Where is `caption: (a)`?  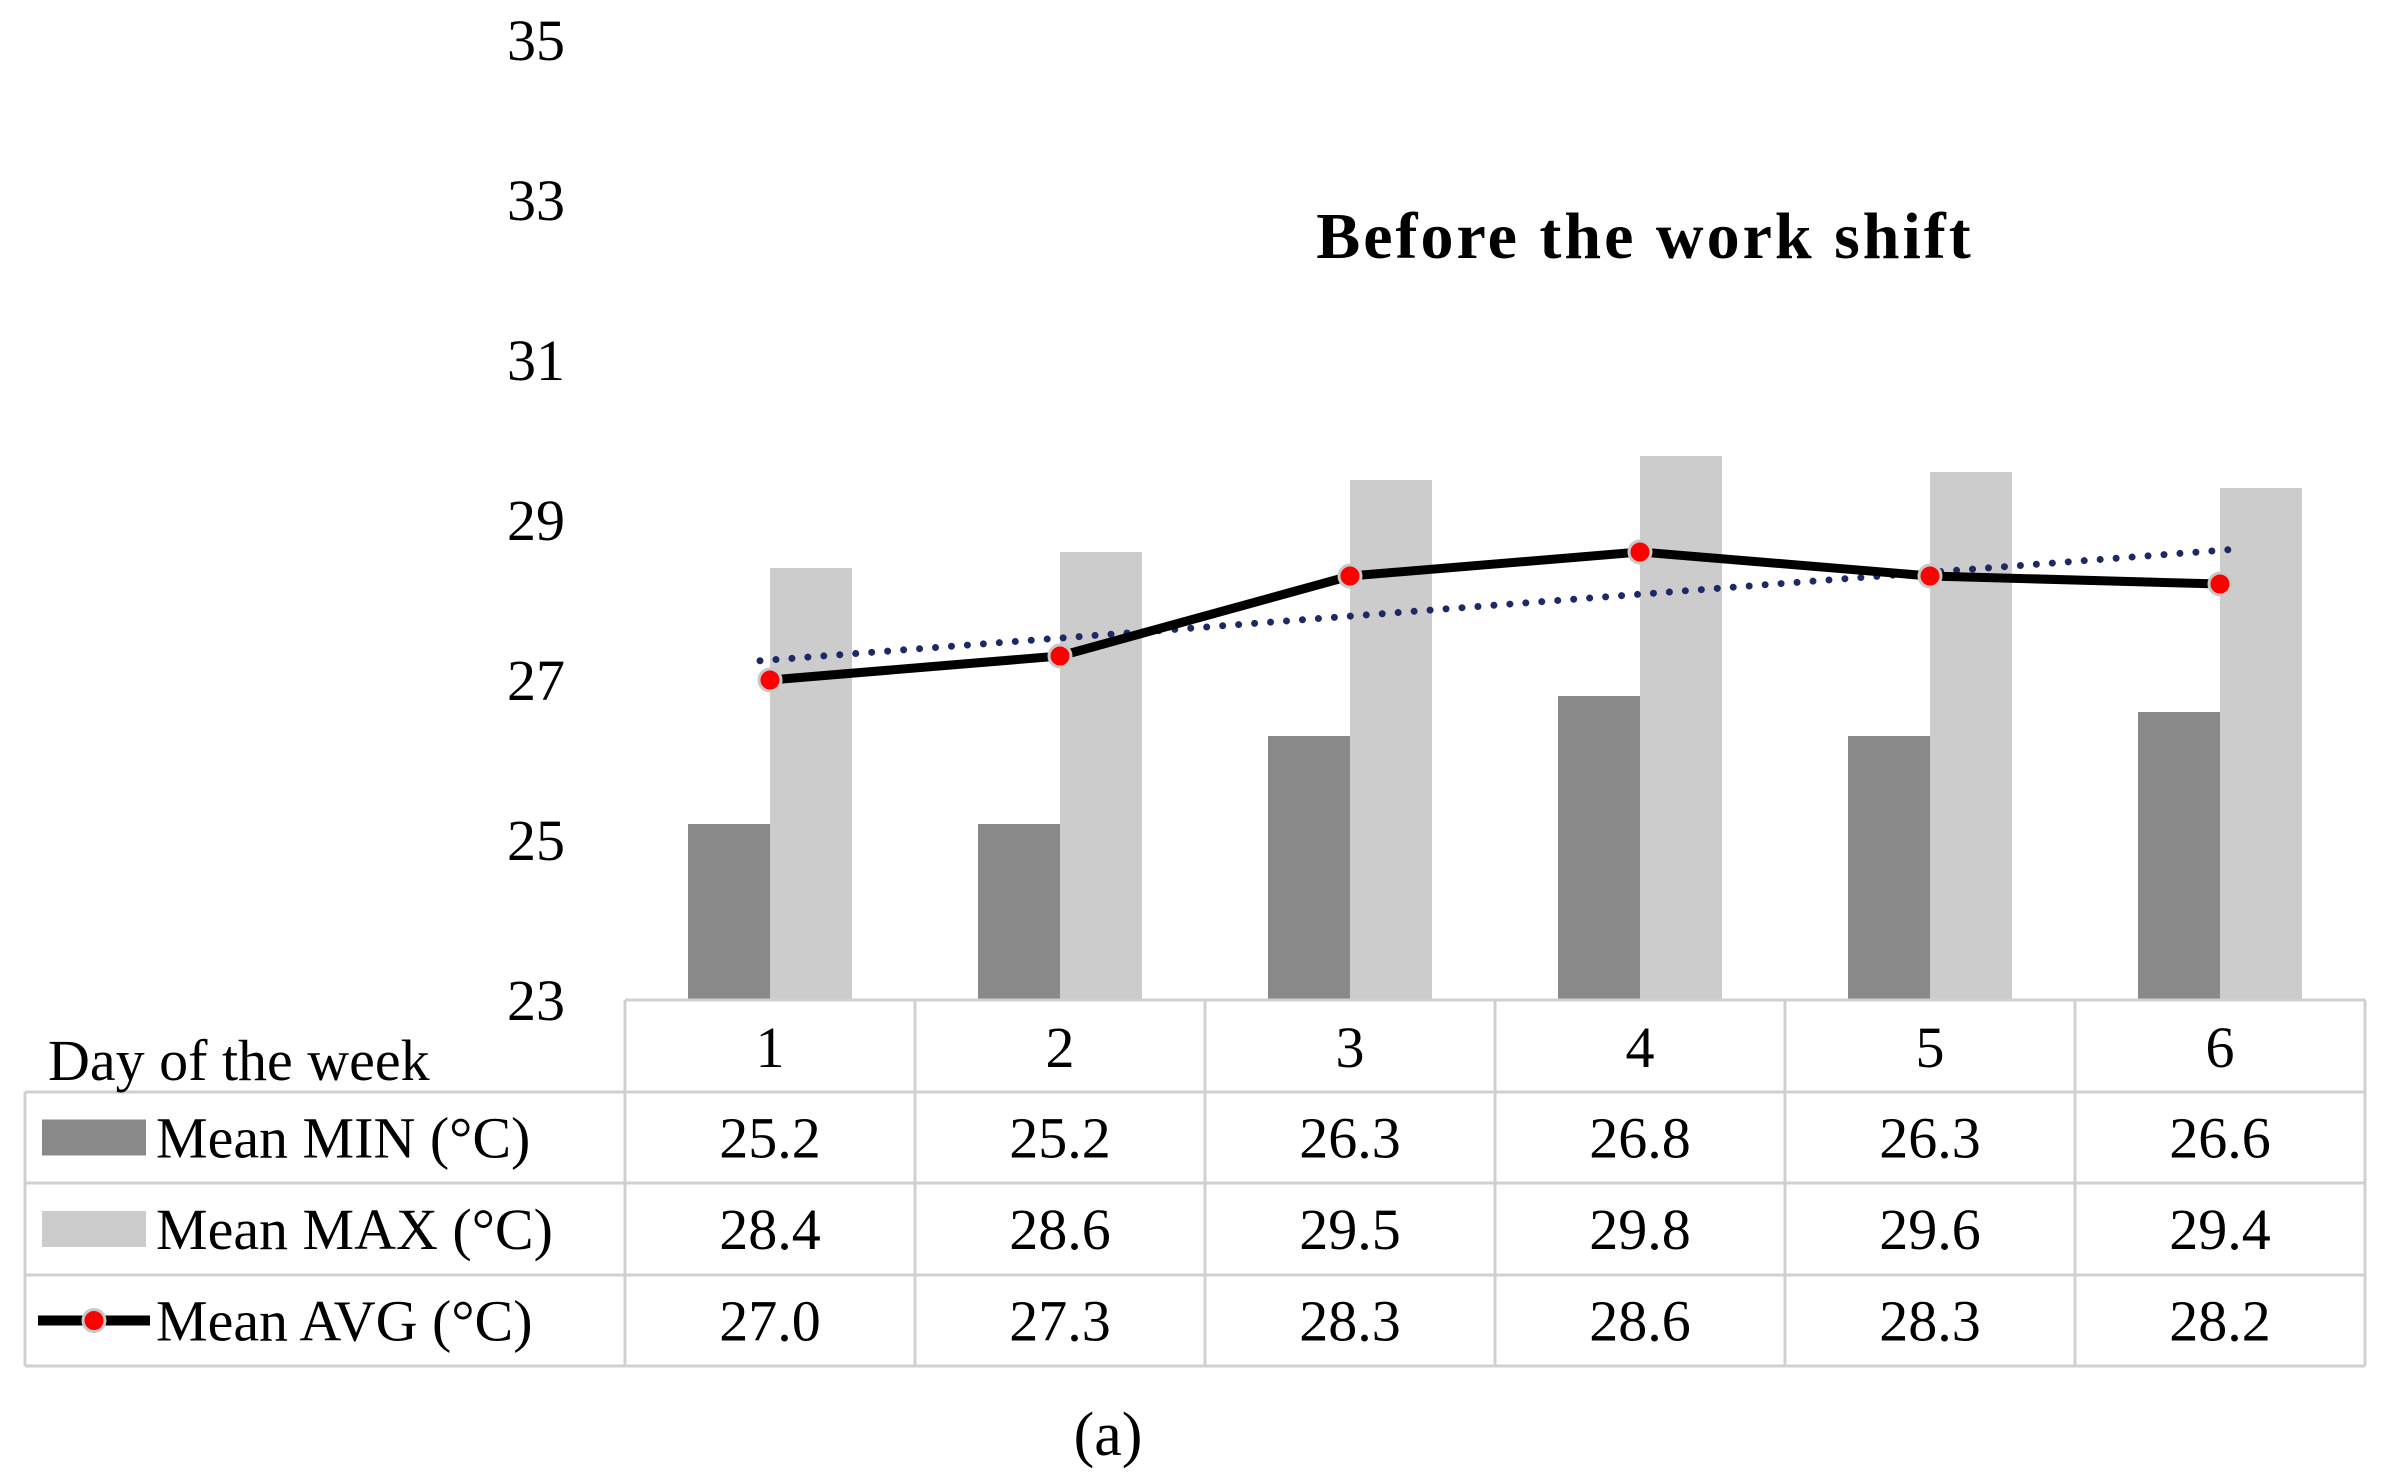 caption: (a) is located at coordinates (1108, 1435).